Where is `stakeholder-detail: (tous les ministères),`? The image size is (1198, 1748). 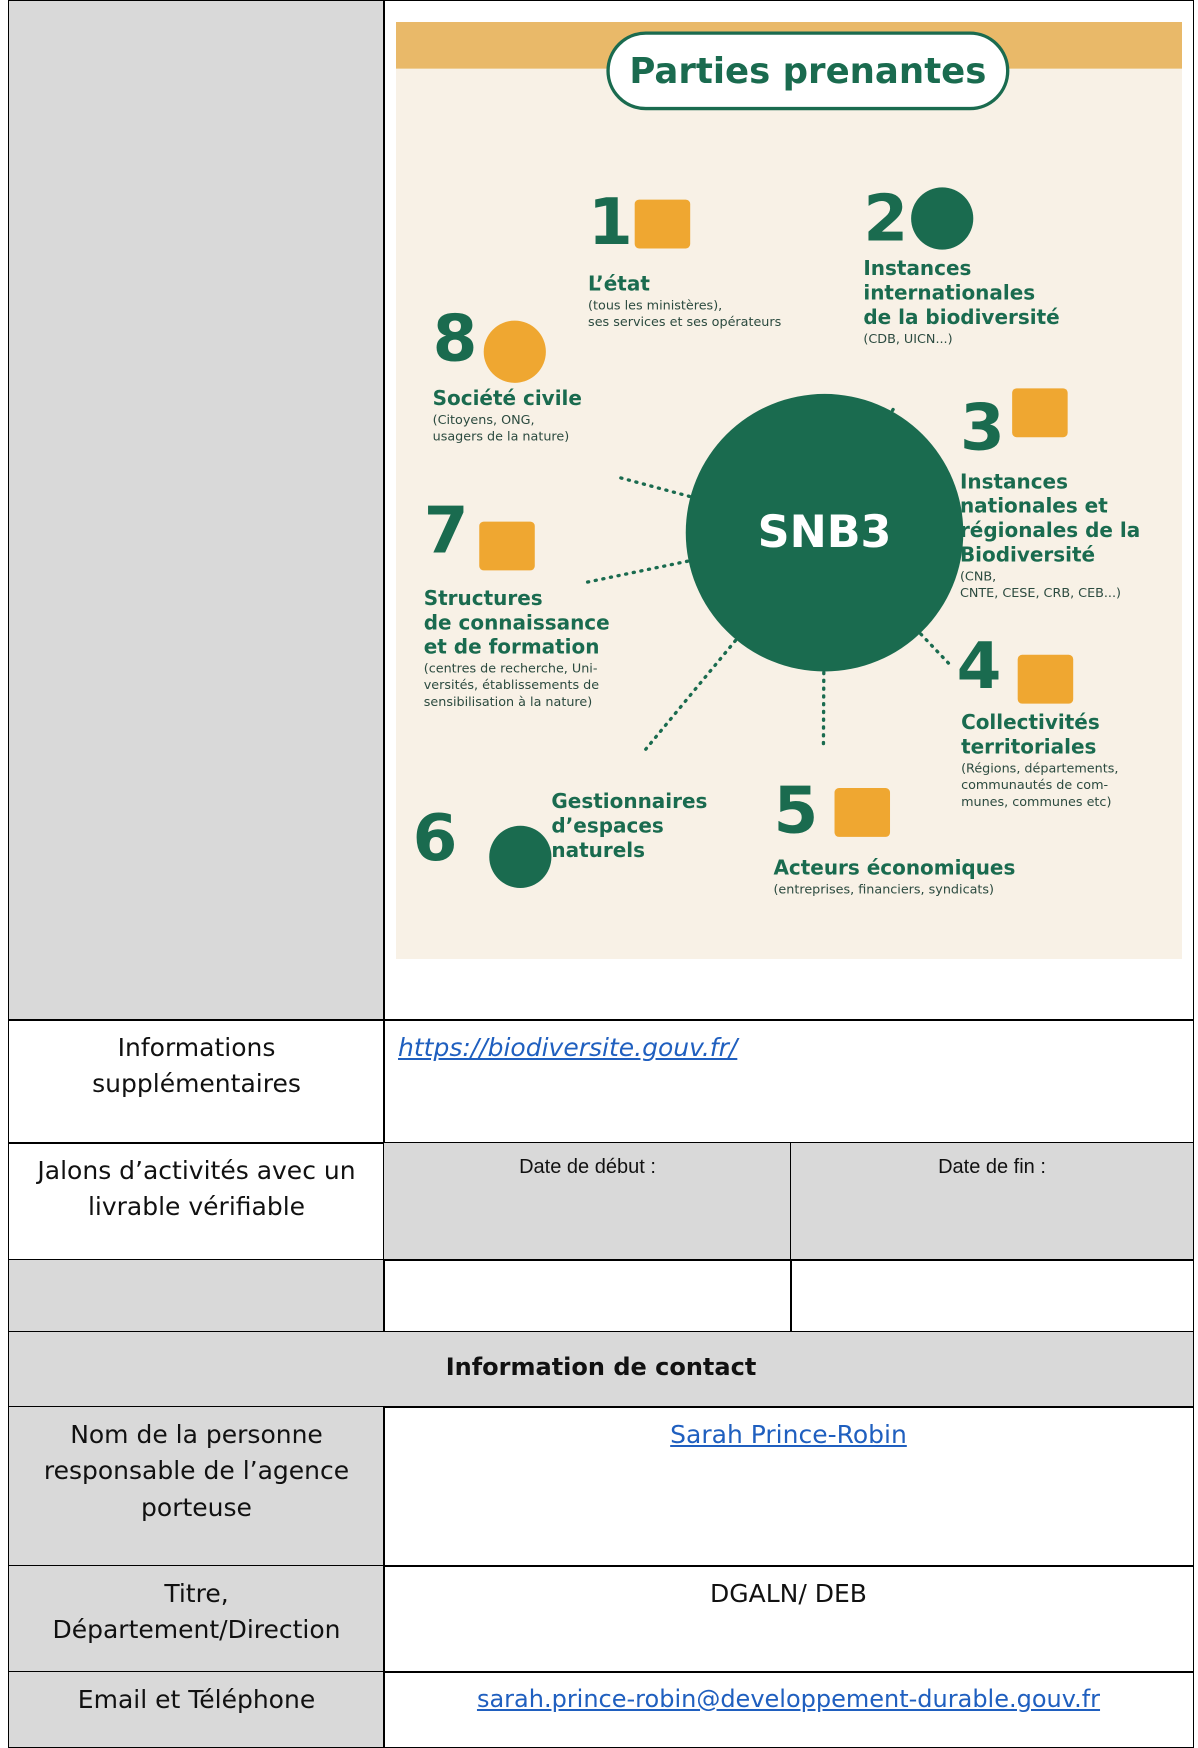
stakeholder-detail: (tous les ministères), is located at coordinates (655, 306).